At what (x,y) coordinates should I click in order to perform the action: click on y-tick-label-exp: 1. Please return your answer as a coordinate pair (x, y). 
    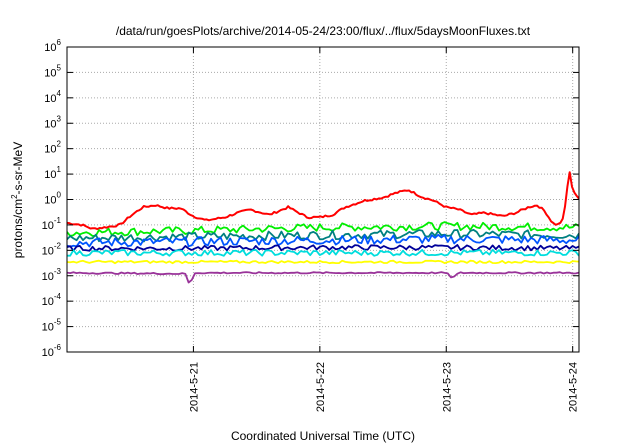
    Looking at the image, I should click on (59, 169).